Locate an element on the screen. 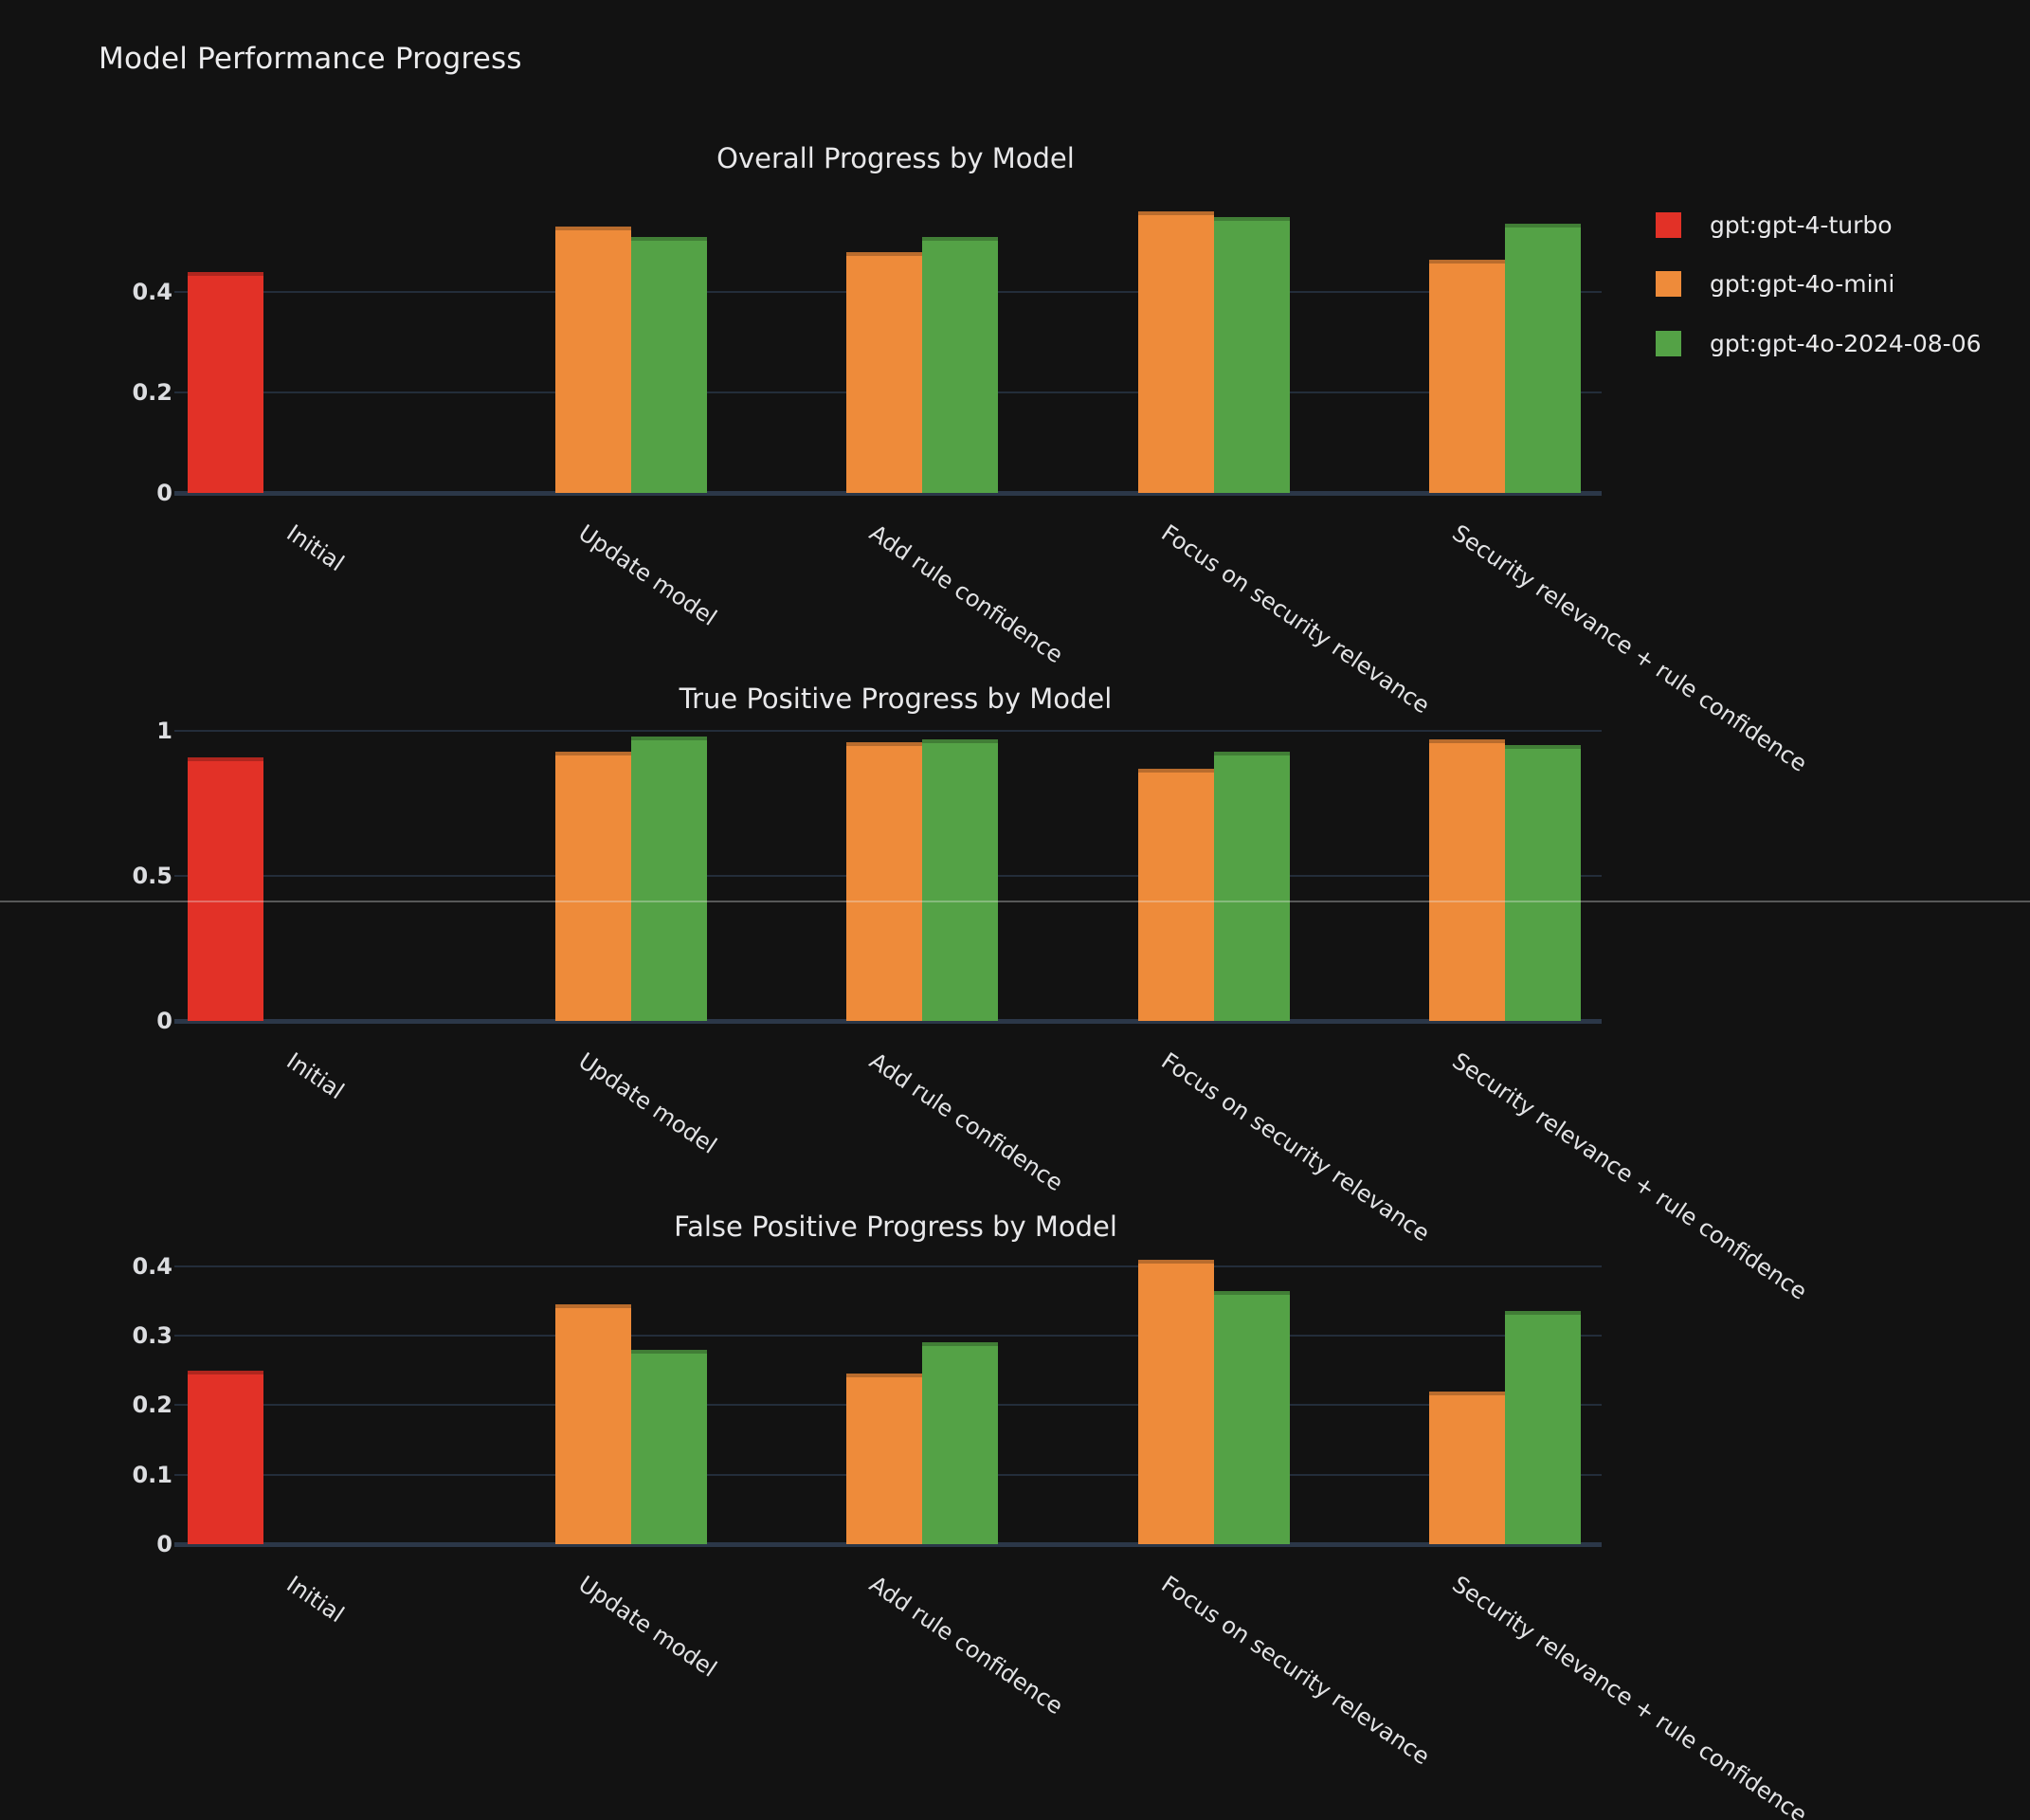 The image size is (2030, 1820). chart-title: True Positive Progress by Model is located at coordinates (896, 698).